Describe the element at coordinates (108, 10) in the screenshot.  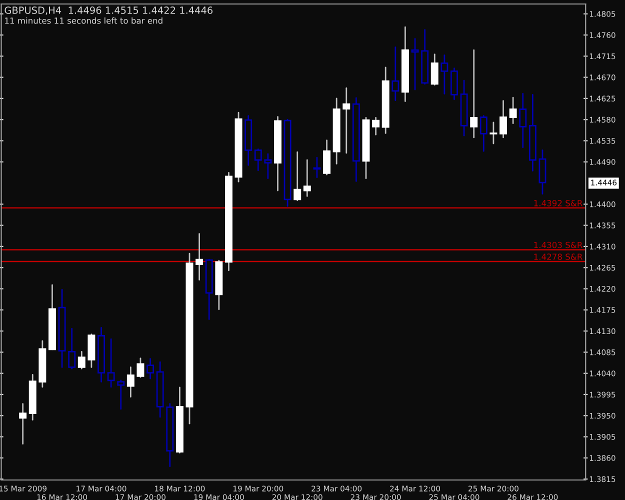
I see `chart-title: GBPUSD,H4 1.4496 1.4515 1.4422 1.4446` at that location.